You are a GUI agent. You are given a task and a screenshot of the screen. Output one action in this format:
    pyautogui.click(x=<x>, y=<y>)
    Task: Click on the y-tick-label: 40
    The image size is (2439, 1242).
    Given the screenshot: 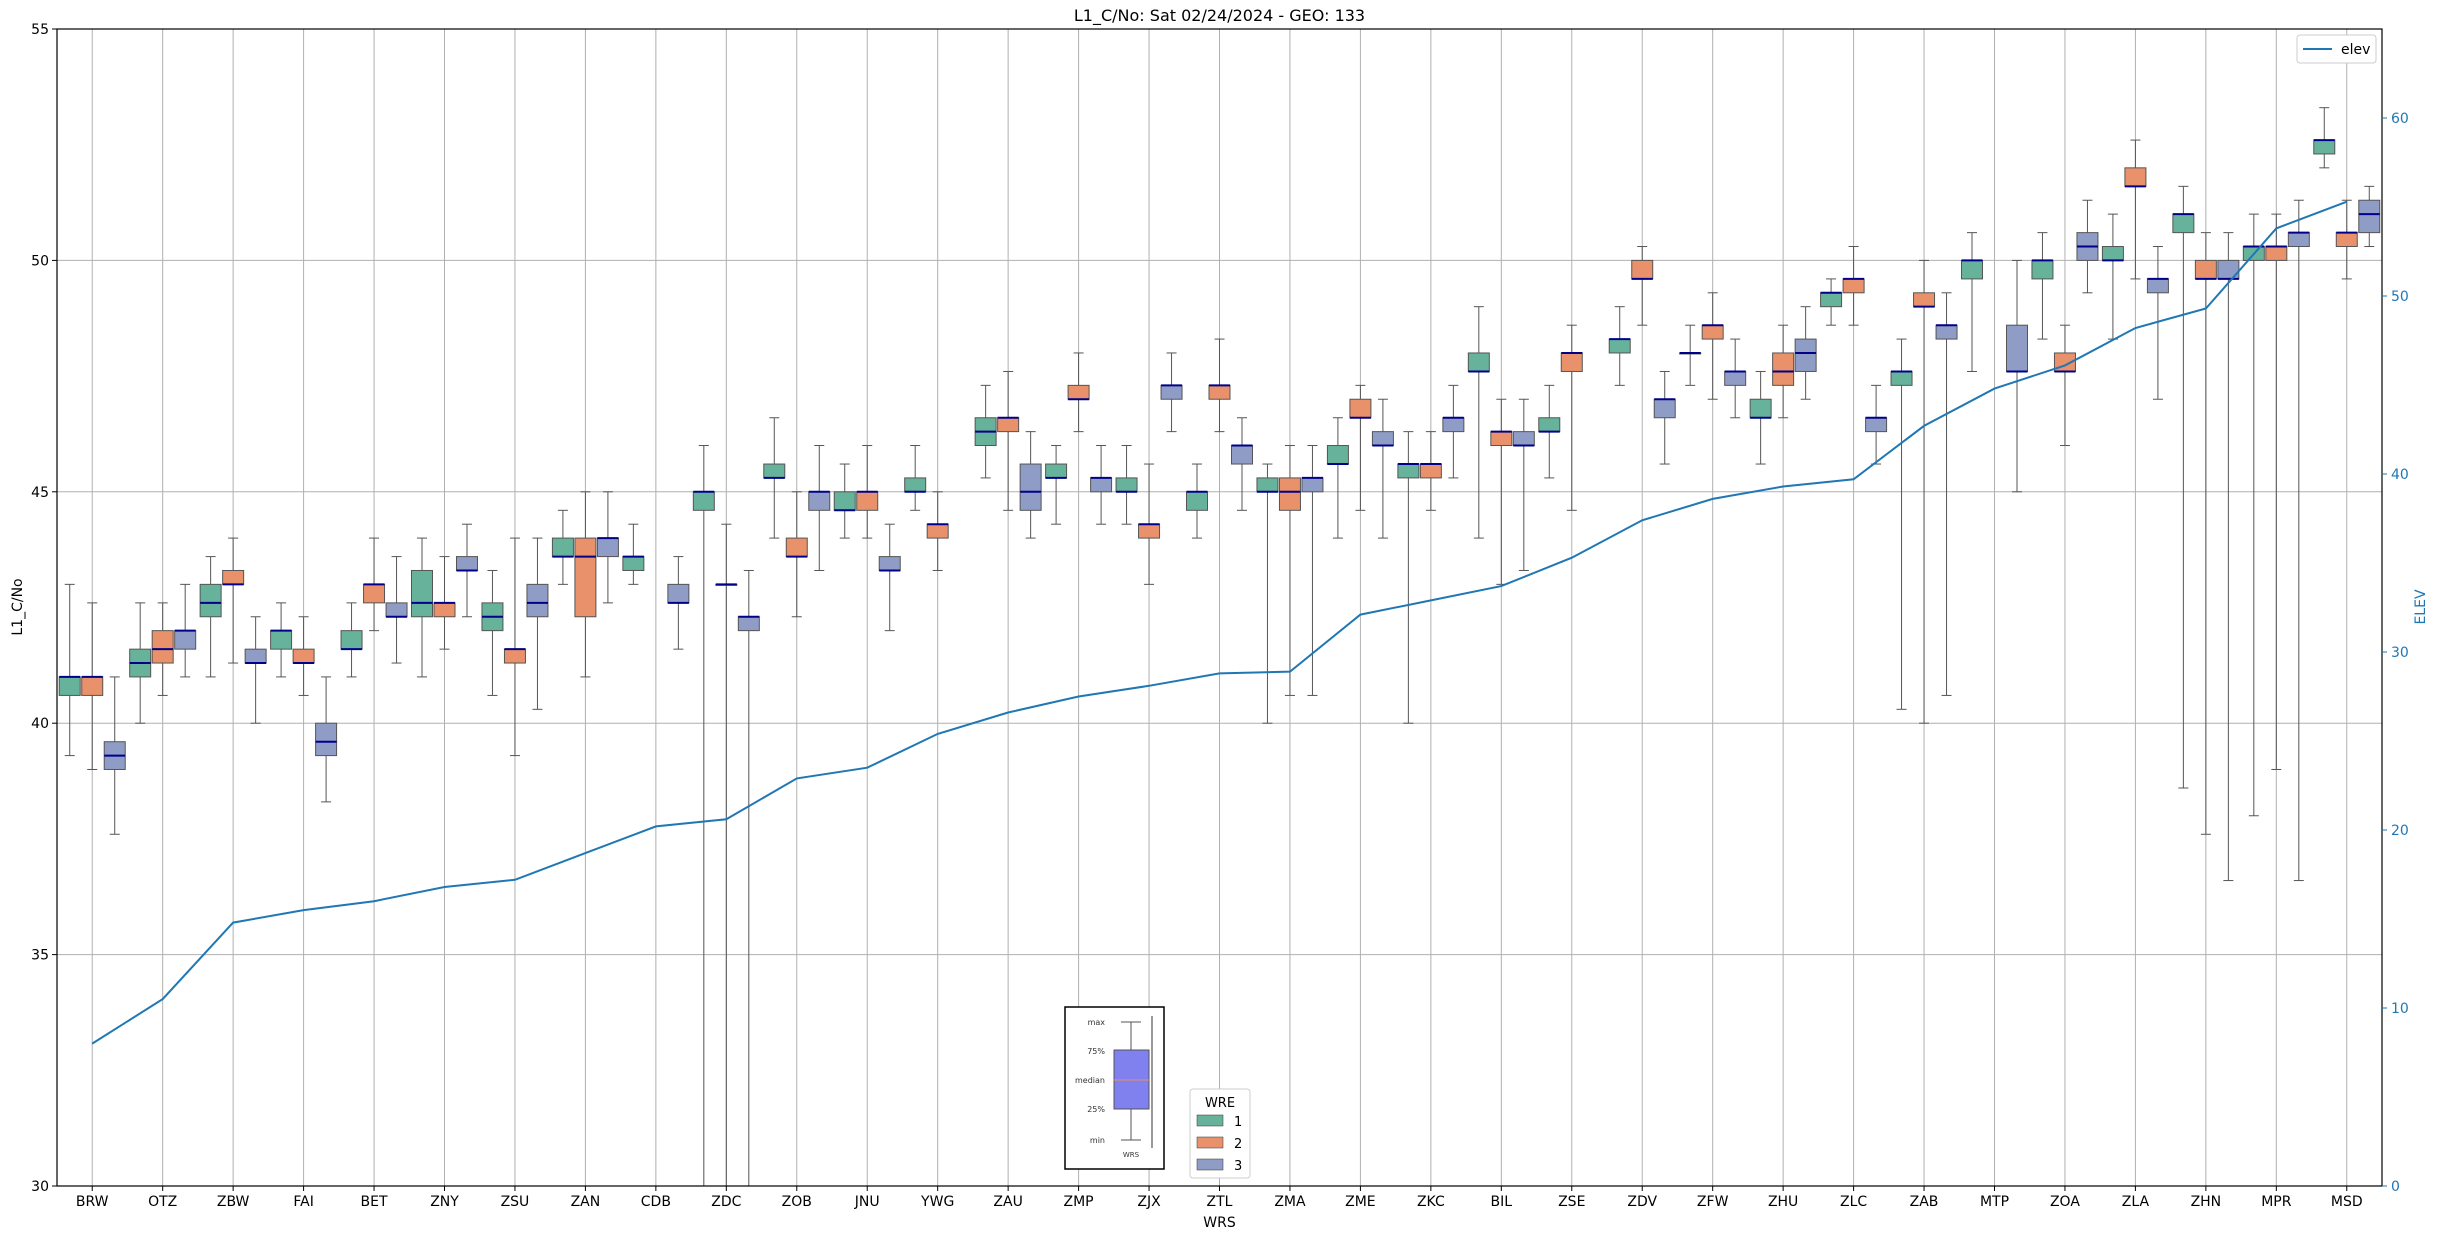 What is the action you would take?
    pyautogui.click(x=40, y=724)
    